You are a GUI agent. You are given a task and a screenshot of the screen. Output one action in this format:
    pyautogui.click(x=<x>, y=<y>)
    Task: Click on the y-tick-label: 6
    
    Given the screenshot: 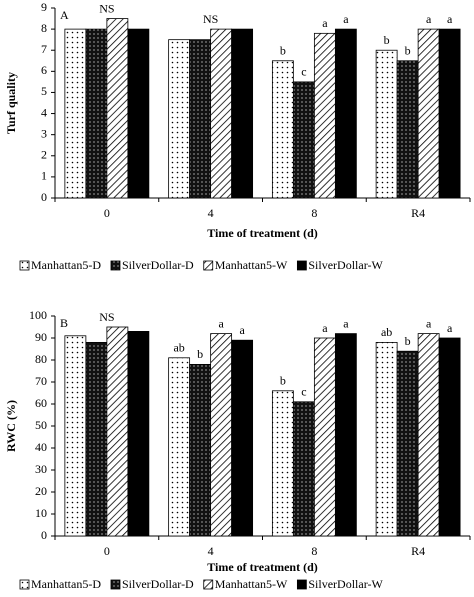 What is the action you would take?
    pyautogui.click(x=44, y=70)
    